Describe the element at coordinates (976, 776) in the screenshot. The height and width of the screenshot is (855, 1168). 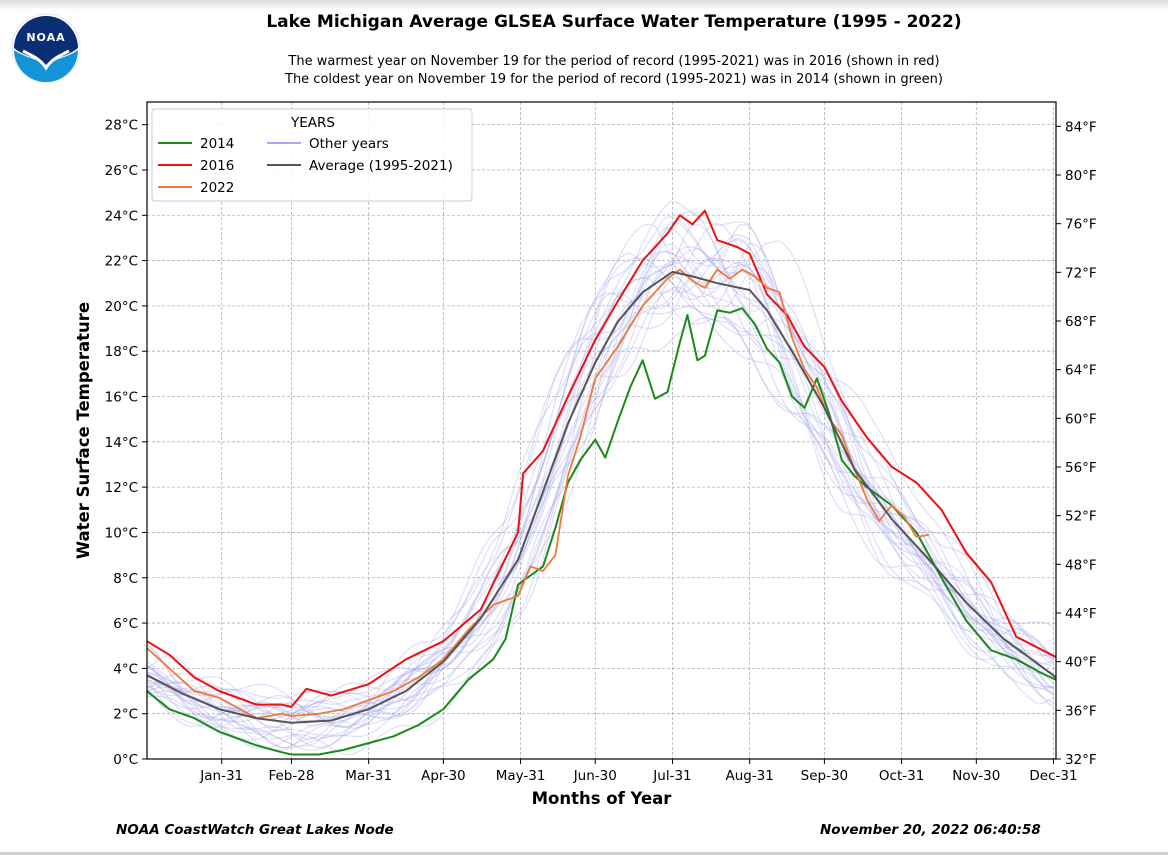
I see `x-tick-label: Nov-30` at that location.